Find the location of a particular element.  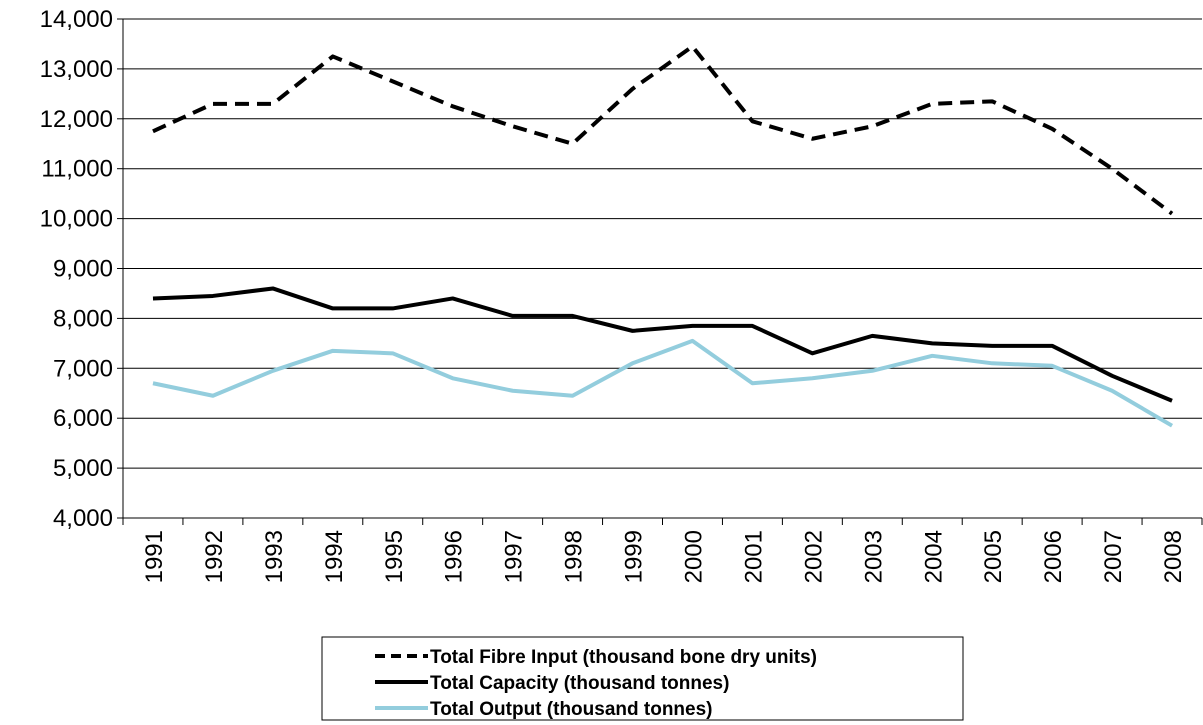

x-tick-label: 2003 is located at coordinates (873, 556).